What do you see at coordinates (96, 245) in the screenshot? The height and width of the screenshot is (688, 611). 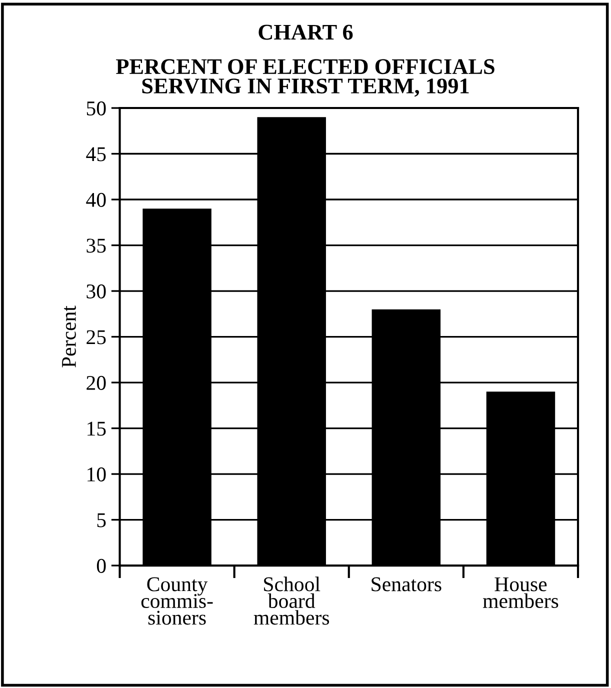 I see `y-tick-label: 35` at bounding box center [96, 245].